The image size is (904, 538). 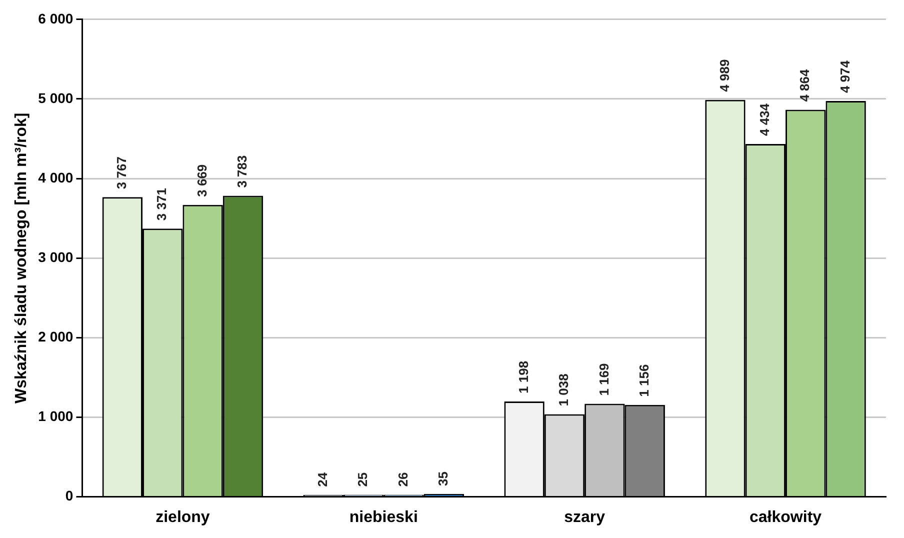 I want to click on data-label: 1 169, so click(x=604, y=379).